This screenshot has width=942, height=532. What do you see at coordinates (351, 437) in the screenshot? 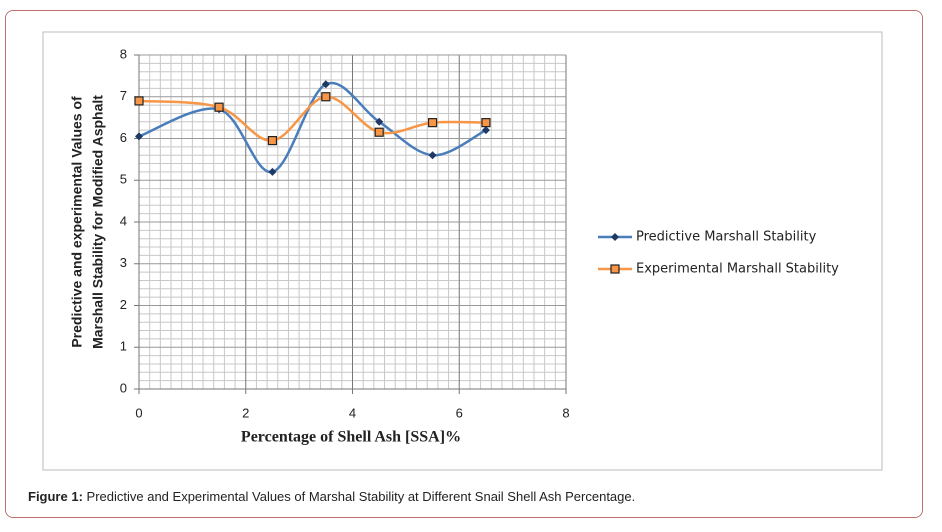
I see `x-axis-label: Percentage of Shell Ash [SSA]%` at bounding box center [351, 437].